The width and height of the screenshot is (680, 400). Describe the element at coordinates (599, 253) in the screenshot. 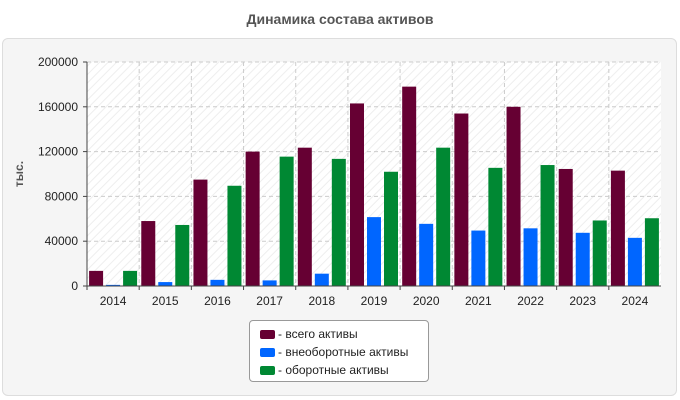

I see `bar-оборотные-активы-2023` at that location.